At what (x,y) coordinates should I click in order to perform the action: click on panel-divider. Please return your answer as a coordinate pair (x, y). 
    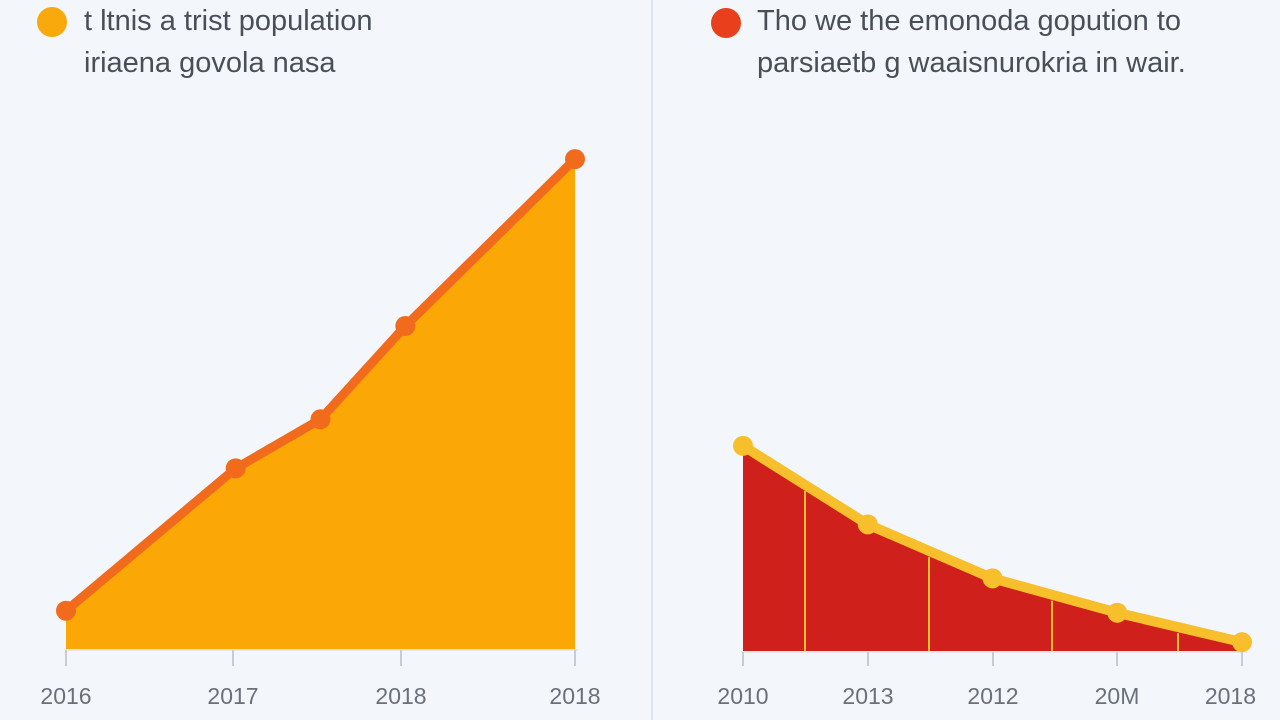
    Looking at the image, I should click on (652, 360).